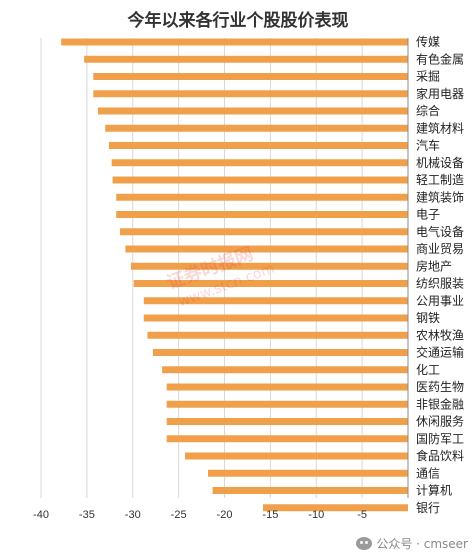 The image size is (476, 554). I want to click on category-label: 建筑材料, so click(440, 127).